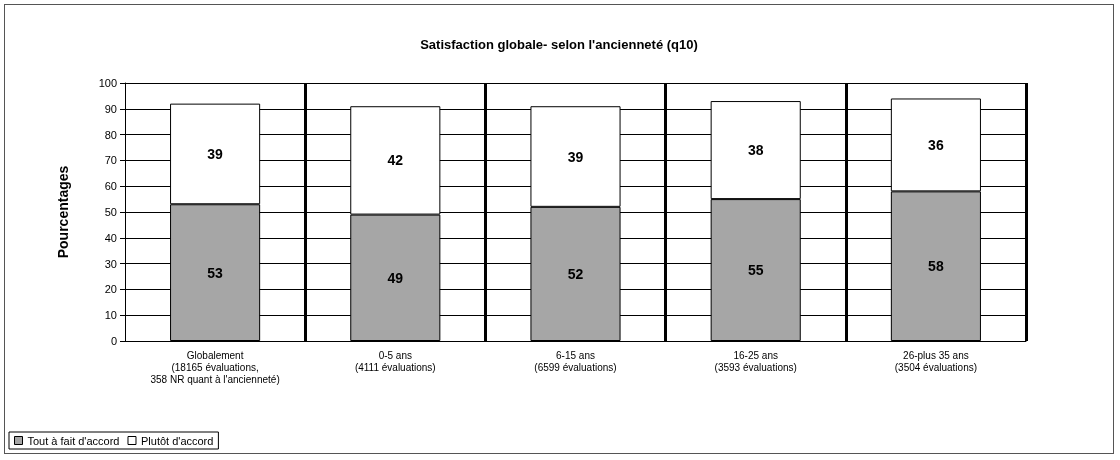 This screenshot has width=1120, height=460. I want to click on y-tick-label: 80, so click(110, 134).